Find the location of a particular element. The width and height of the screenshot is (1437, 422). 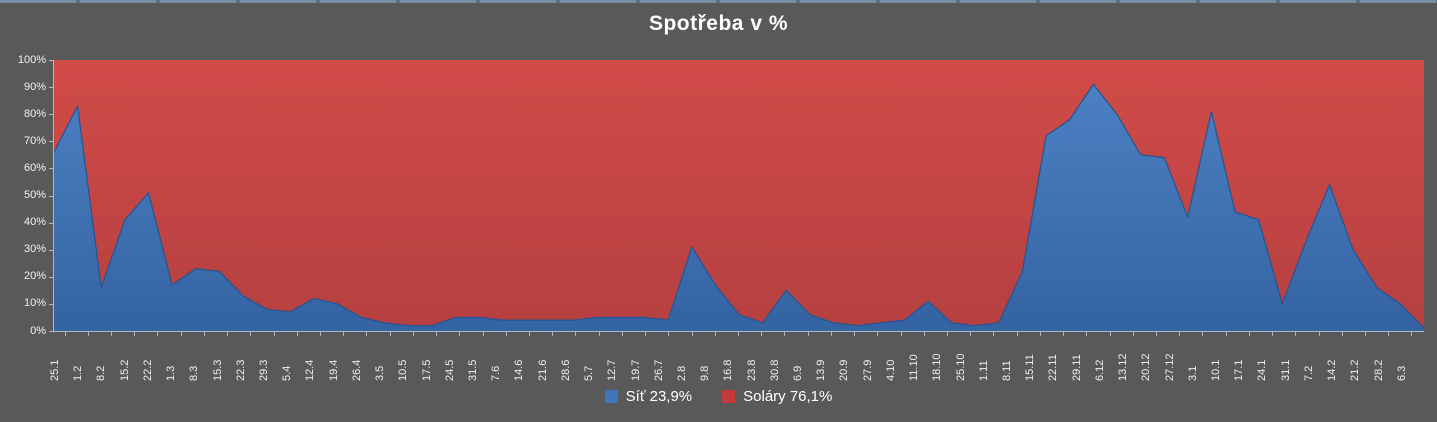

x-axis-label: 15.2 is located at coordinates (124, 370).